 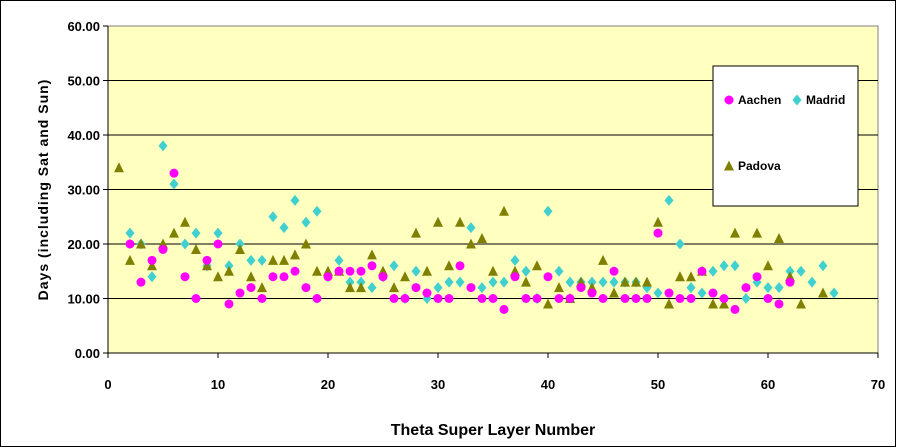 What do you see at coordinates (83, 190) in the screenshot?
I see `y-tick-label: 30.00` at bounding box center [83, 190].